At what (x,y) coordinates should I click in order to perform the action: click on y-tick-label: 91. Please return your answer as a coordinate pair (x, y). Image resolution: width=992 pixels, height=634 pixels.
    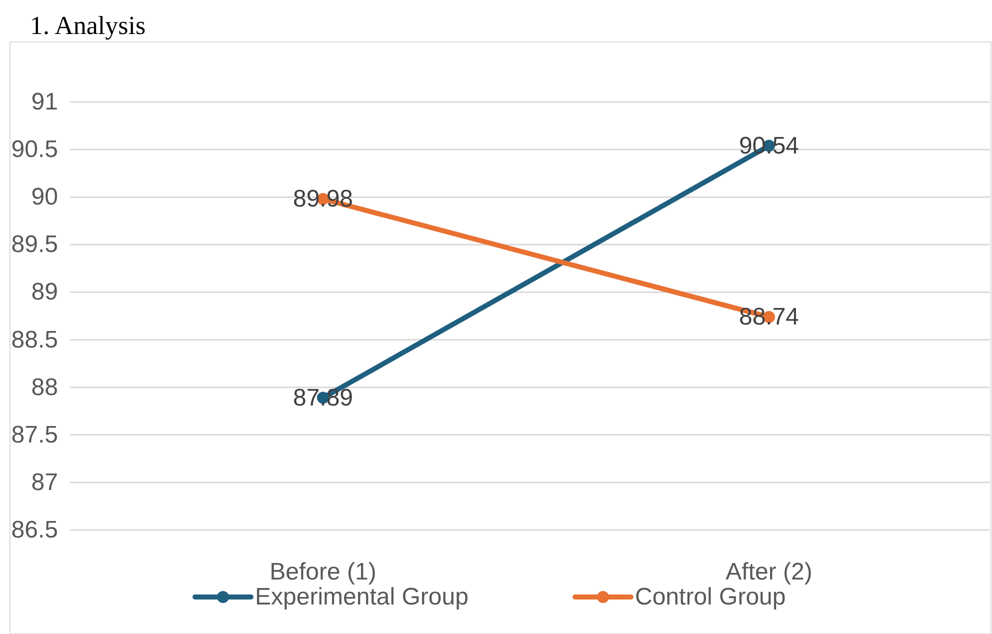
    Looking at the image, I should click on (44, 102).